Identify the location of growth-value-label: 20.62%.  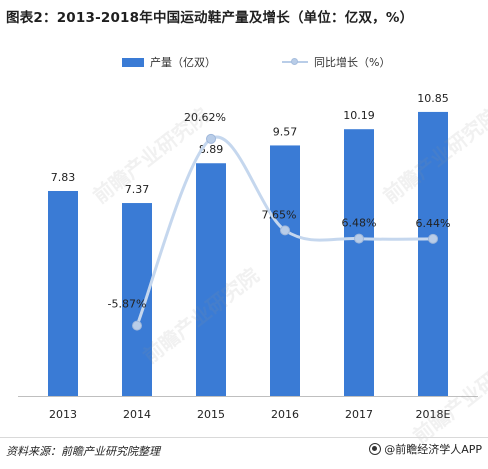
(205, 117).